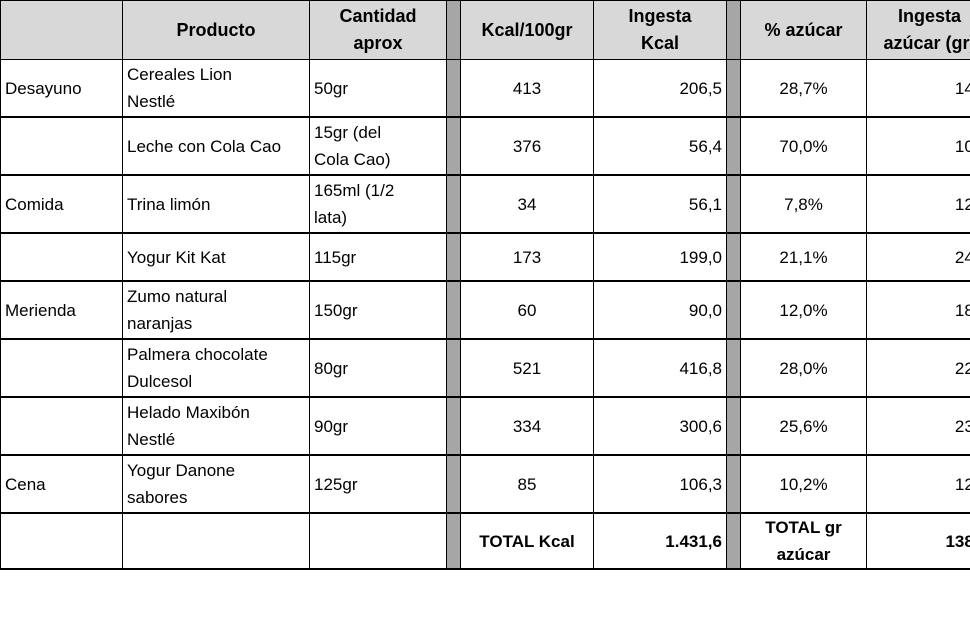  Describe the element at coordinates (918, 146) in the screenshot. I see `sugar-intake-cell: 10,5` at that location.